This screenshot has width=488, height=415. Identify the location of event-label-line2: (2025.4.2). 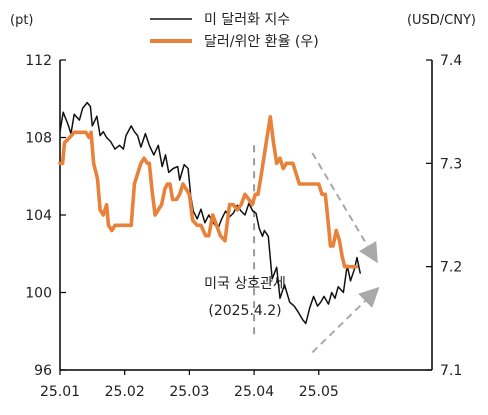
(244, 311).